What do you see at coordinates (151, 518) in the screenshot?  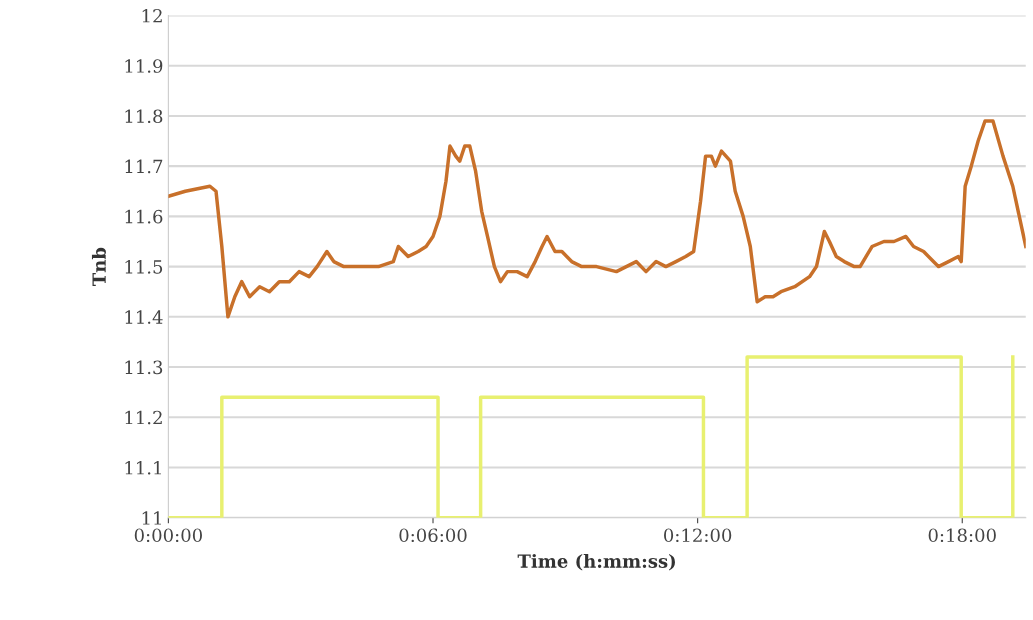 I see `y-tick-label: 11` at bounding box center [151, 518].